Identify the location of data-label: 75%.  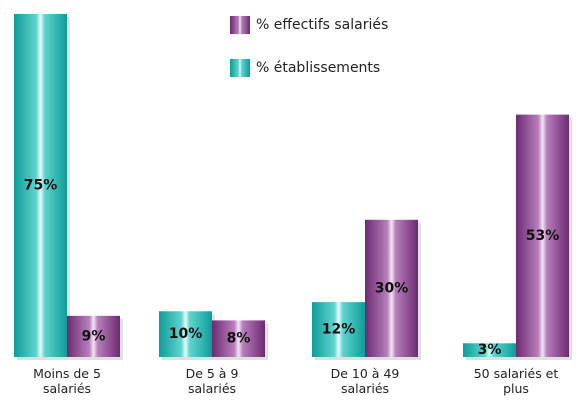
(41, 186).